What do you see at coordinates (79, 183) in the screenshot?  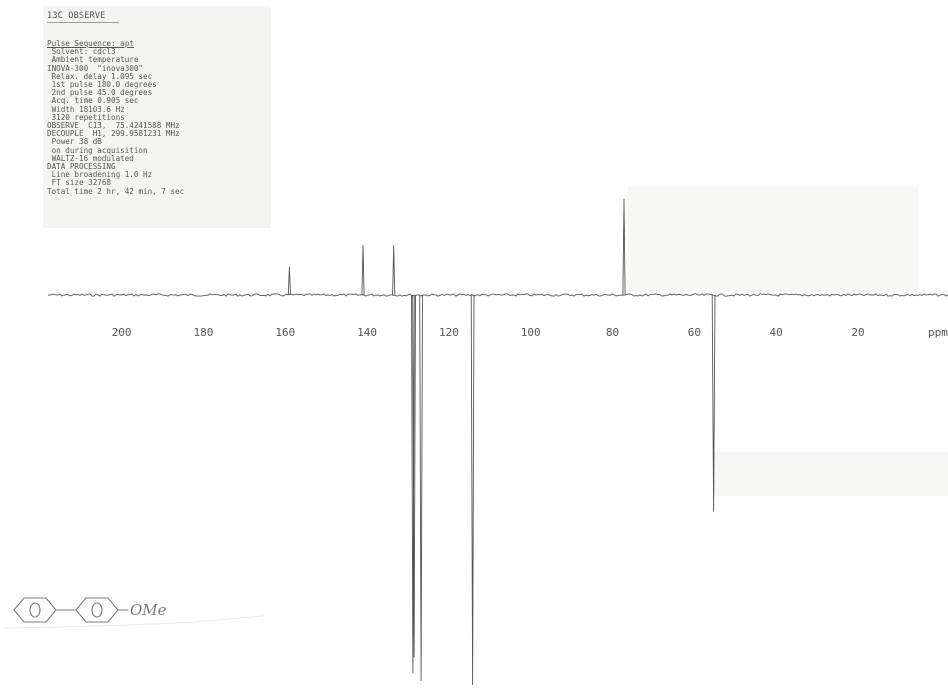 I see `parameter-line: FT size 32768` at bounding box center [79, 183].